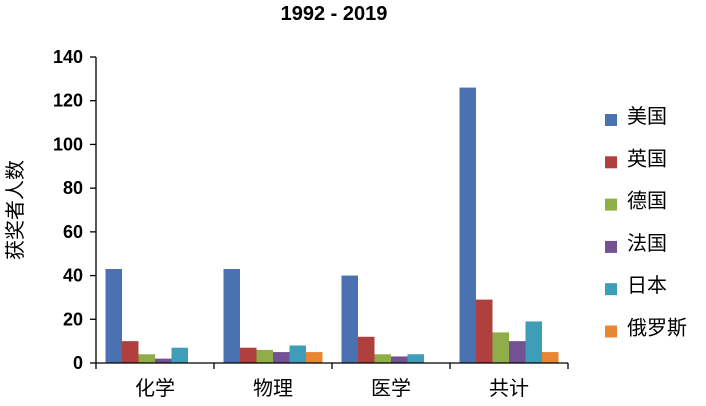 The width and height of the screenshot is (706, 406). What do you see at coordinates (334, 14) in the screenshot?
I see `chart-title: 1992 - 2019` at bounding box center [334, 14].